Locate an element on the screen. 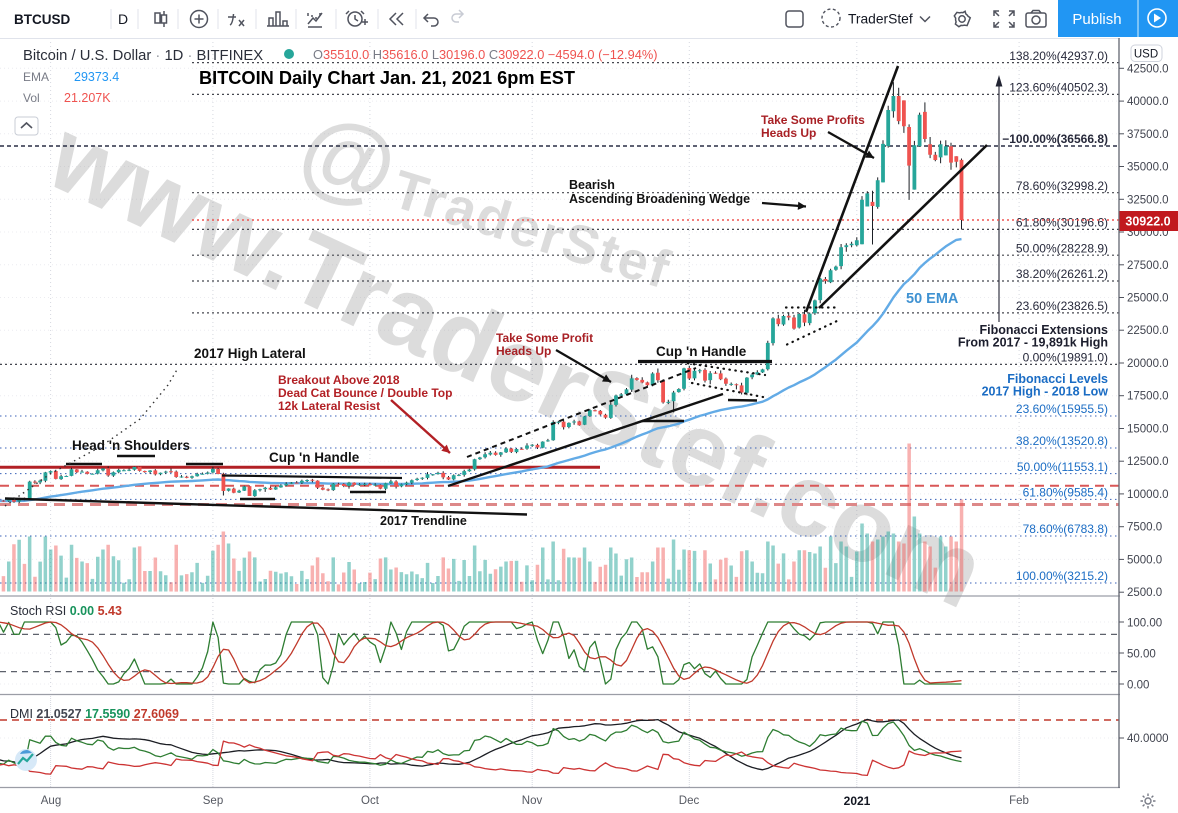 The image size is (1178, 813). svg-text: 12500.0 is located at coordinates (1148, 462).